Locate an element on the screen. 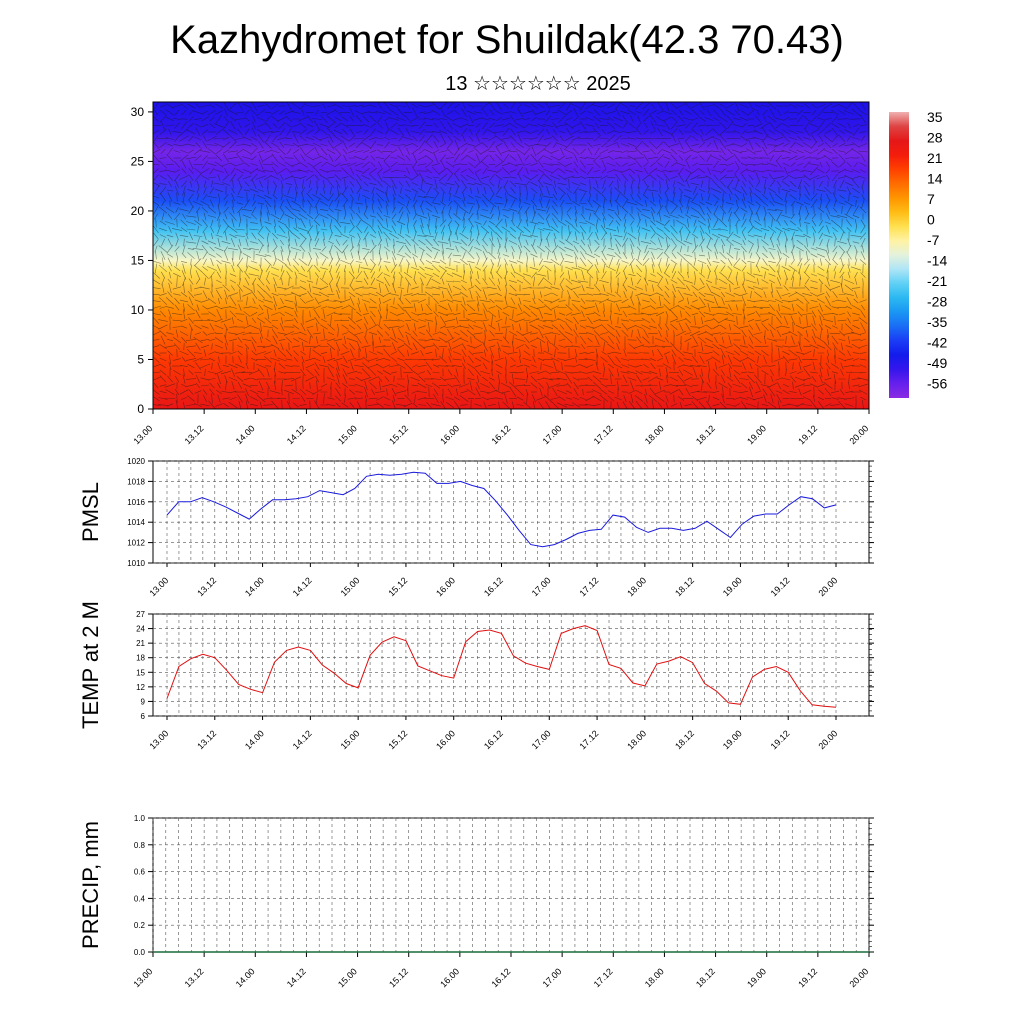 This screenshot has width=1024, height=1024. colorbar-label: -7 is located at coordinates (933, 240).